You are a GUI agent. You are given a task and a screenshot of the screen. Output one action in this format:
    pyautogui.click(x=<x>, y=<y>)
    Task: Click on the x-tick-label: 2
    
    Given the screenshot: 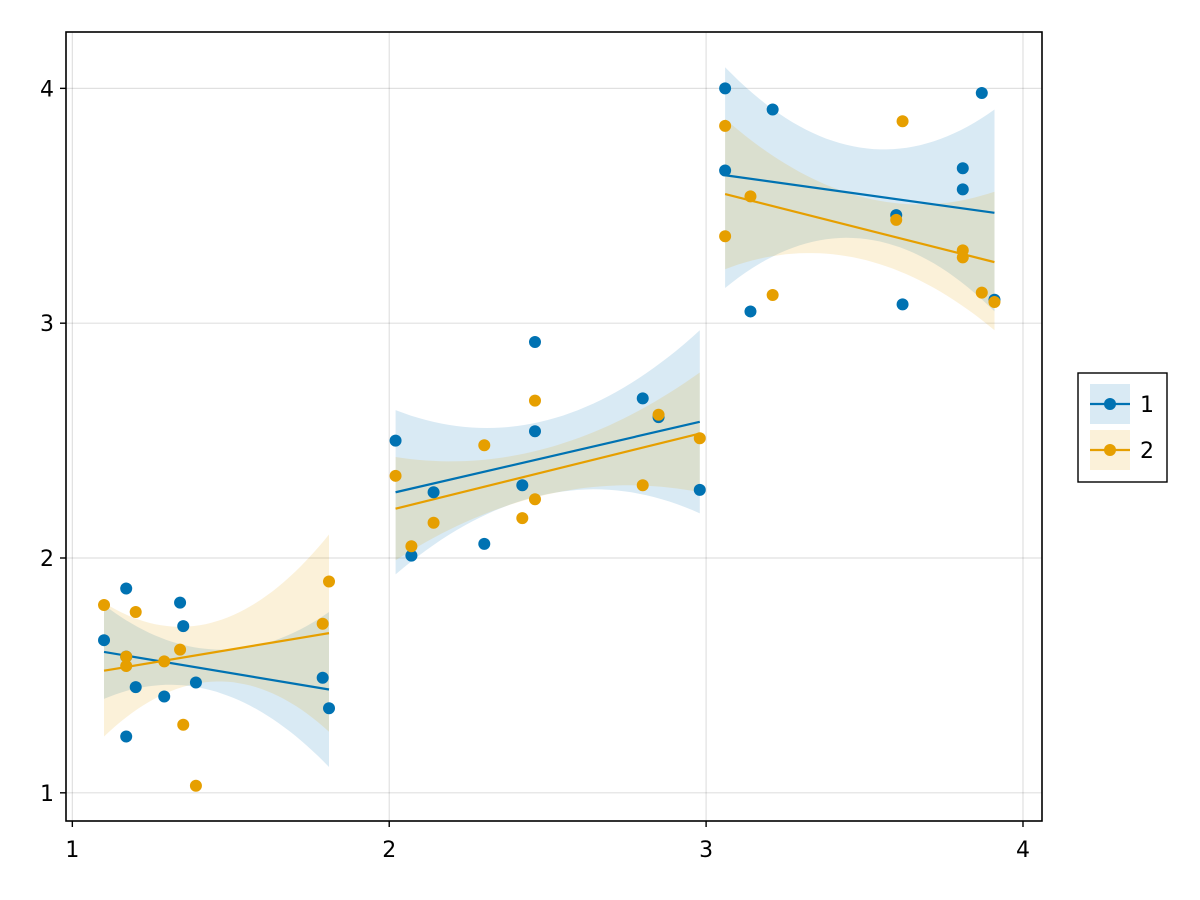 What is the action you would take?
    pyautogui.click(x=389, y=850)
    